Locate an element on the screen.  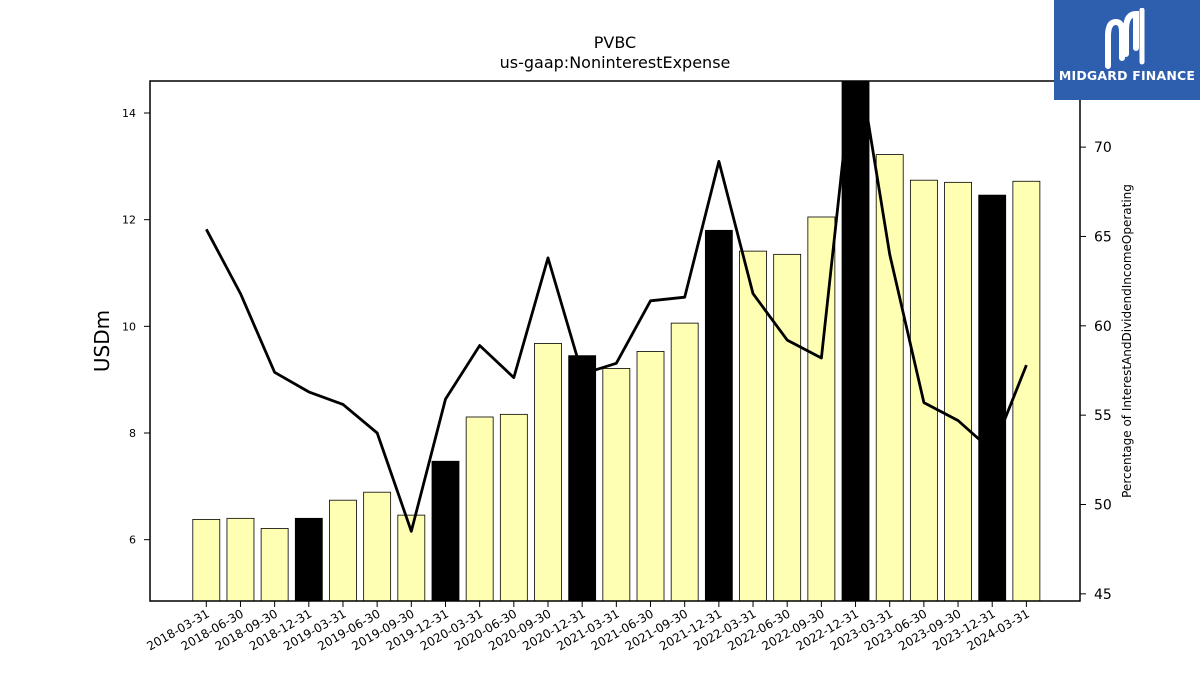
y-tick-label-6: 6 is located at coordinates (132, 540).